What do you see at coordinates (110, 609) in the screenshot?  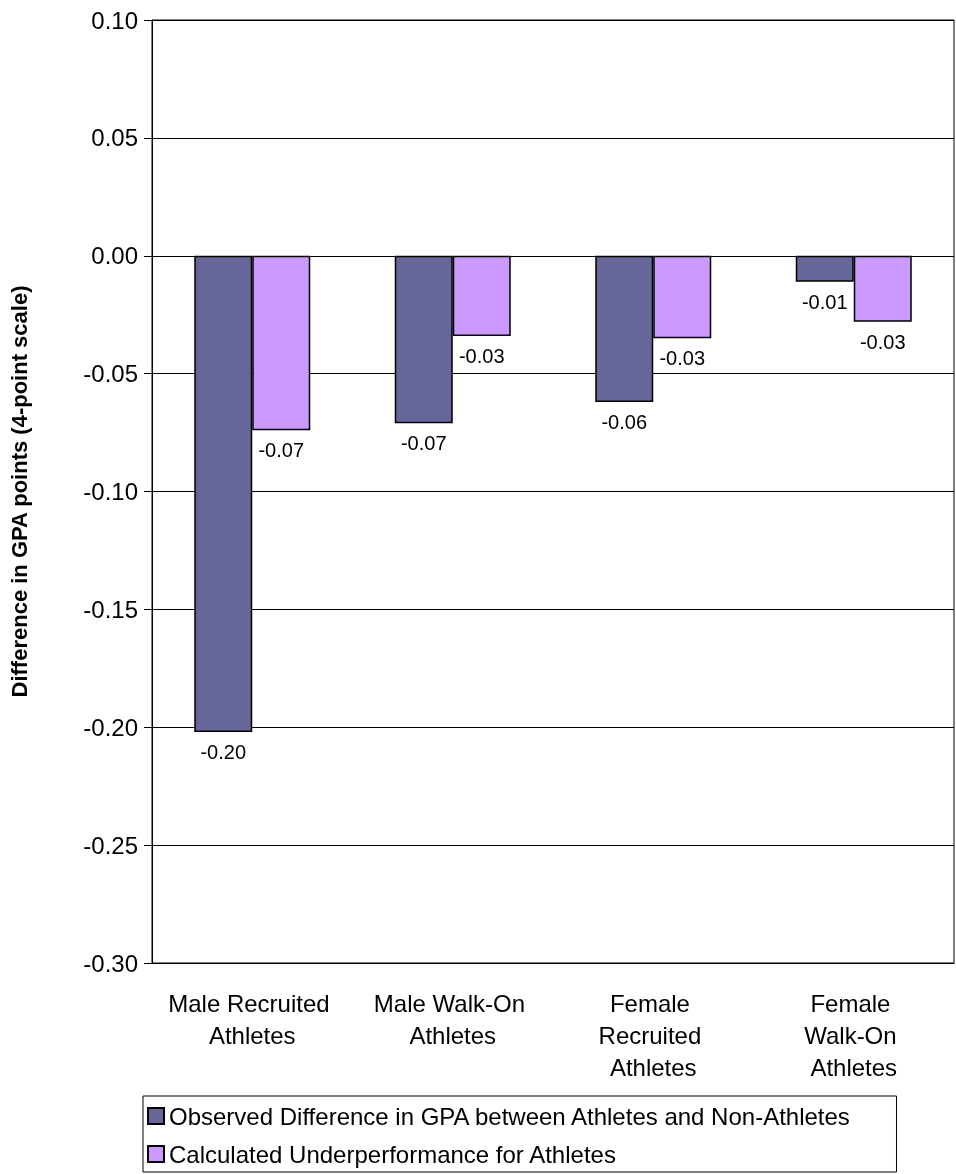 I see `y-tick-label: -0.15` at bounding box center [110, 609].